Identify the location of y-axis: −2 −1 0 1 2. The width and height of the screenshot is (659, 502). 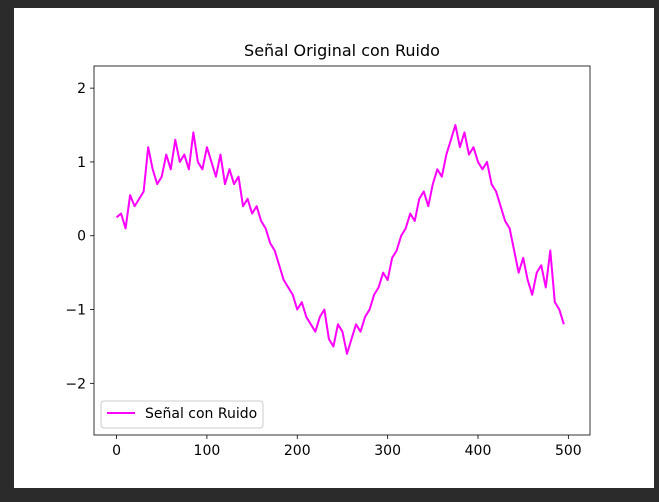
(79, 236).